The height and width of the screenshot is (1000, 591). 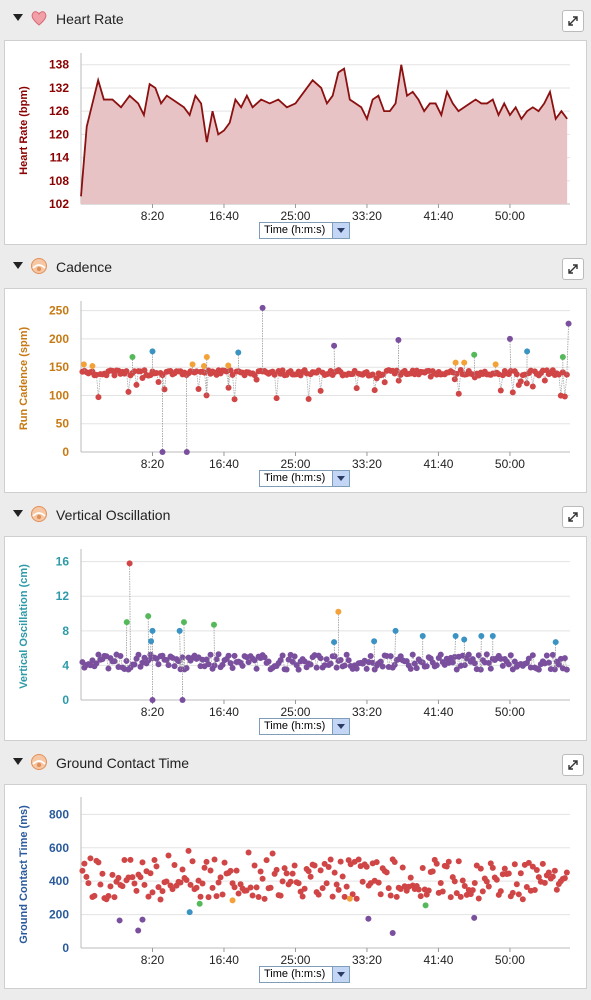 I want to click on y-tick-label: 150, so click(x=59, y=367).